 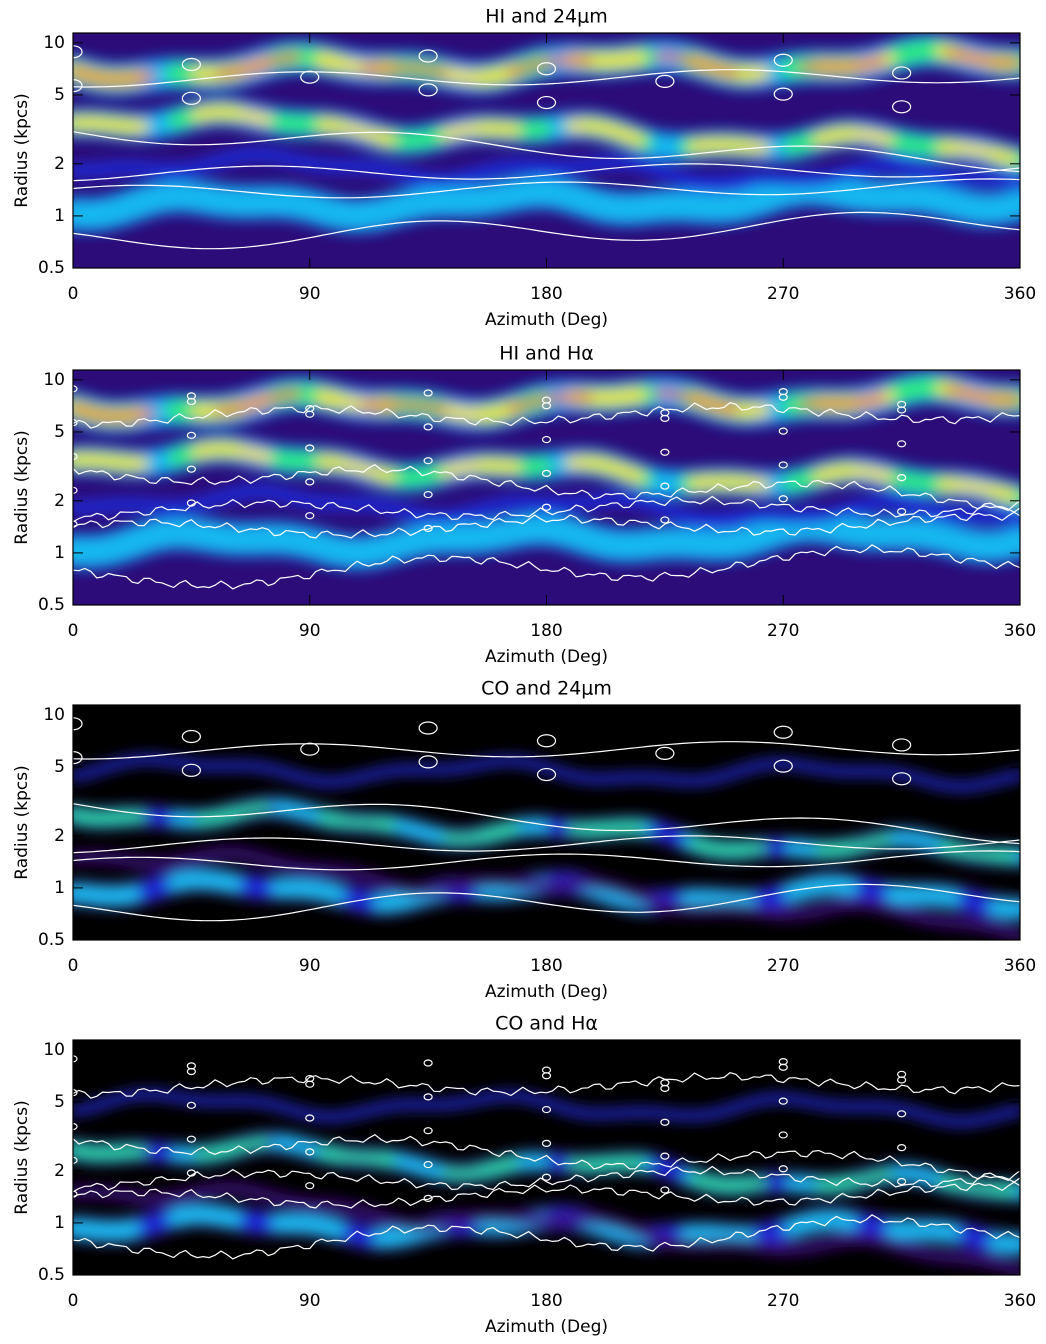 I want to click on x-tick-label: 90, so click(x=310, y=1301).